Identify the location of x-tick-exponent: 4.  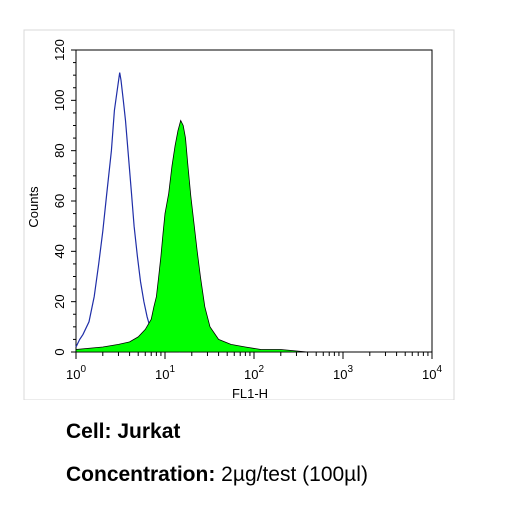
(439, 369).